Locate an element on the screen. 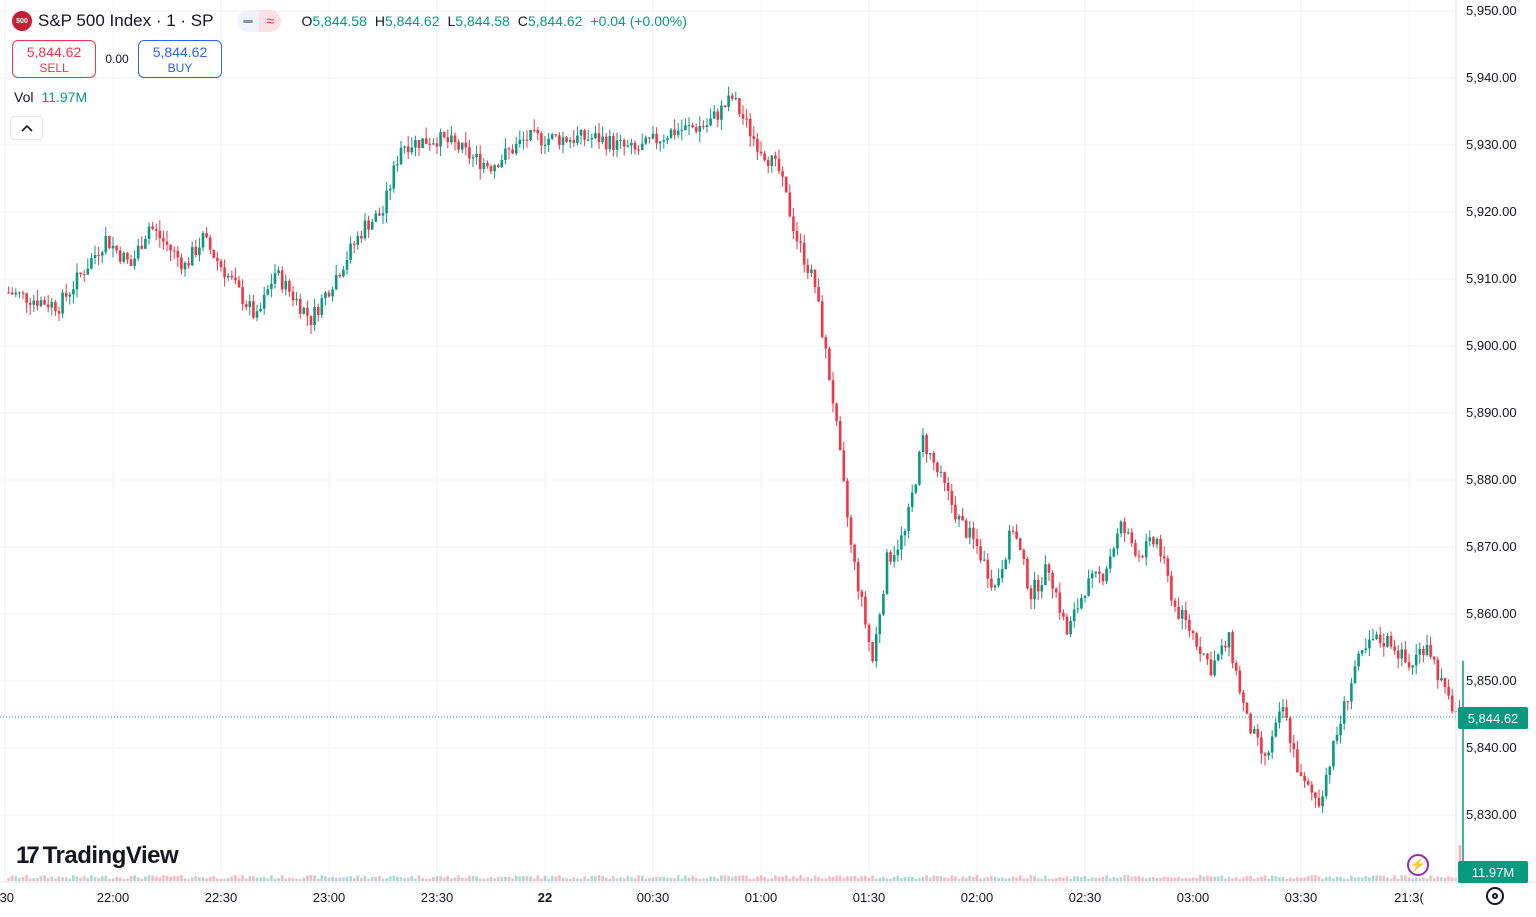  chart-mode-toggle: ≈ is located at coordinates (259, 21).